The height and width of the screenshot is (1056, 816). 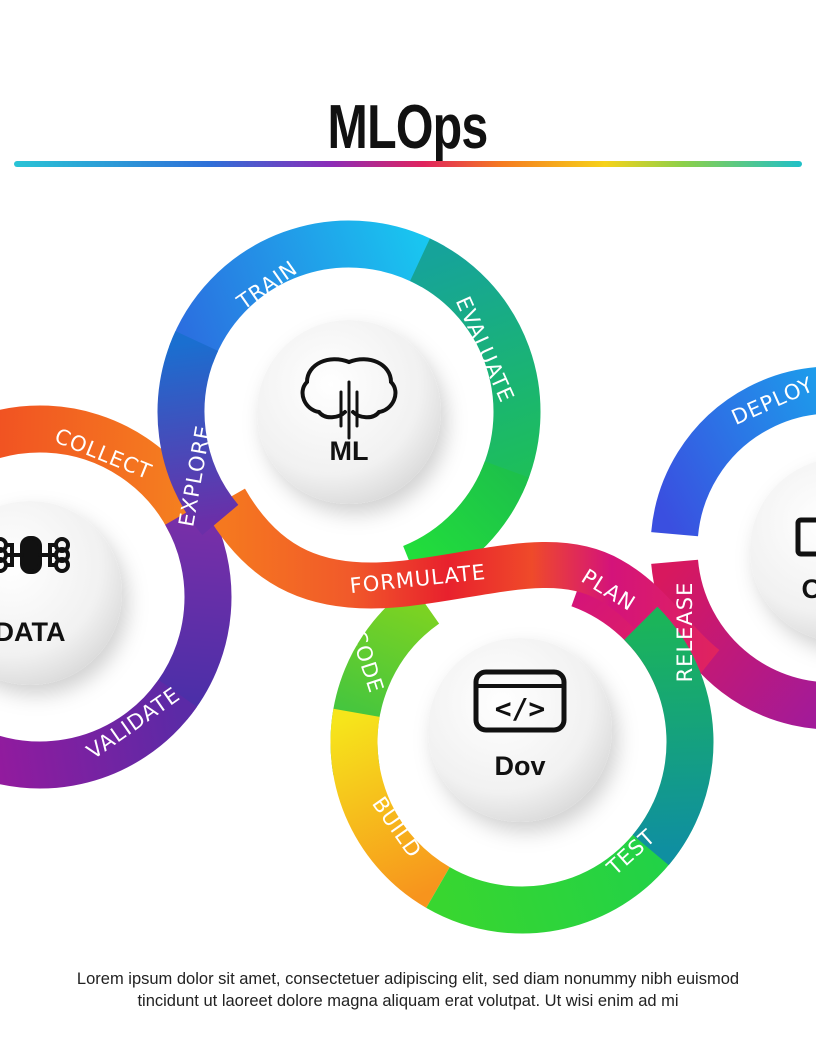 I want to click on code-window-icon: </>, so click(x=520, y=701).